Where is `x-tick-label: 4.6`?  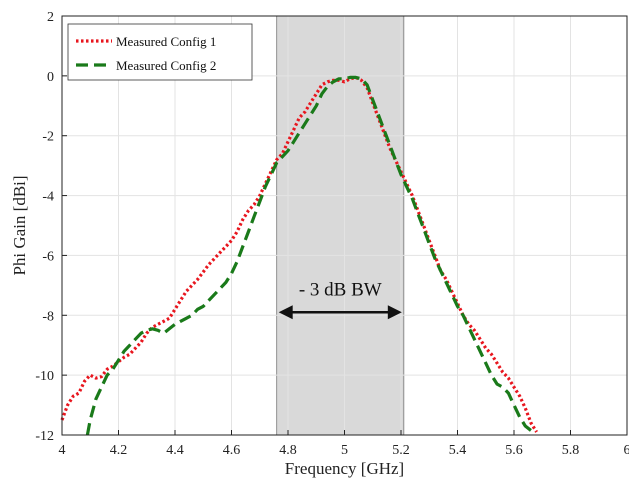 x-tick-label: 4.6 is located at coordinates (232, 450).